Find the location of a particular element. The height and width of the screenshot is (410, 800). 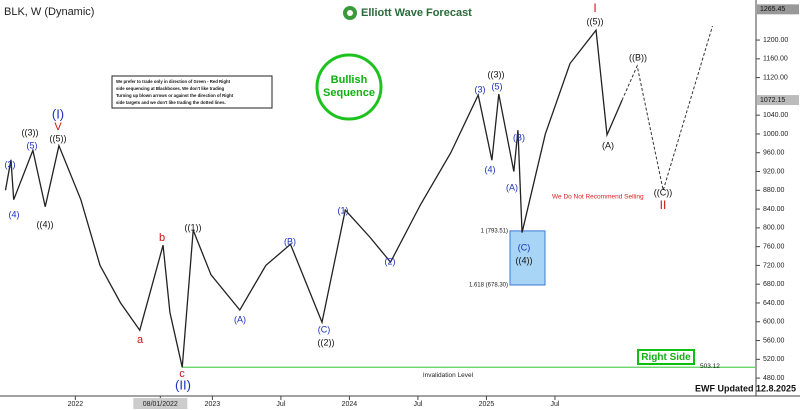

wave-label: (2) is located at coordinates (390, 261).